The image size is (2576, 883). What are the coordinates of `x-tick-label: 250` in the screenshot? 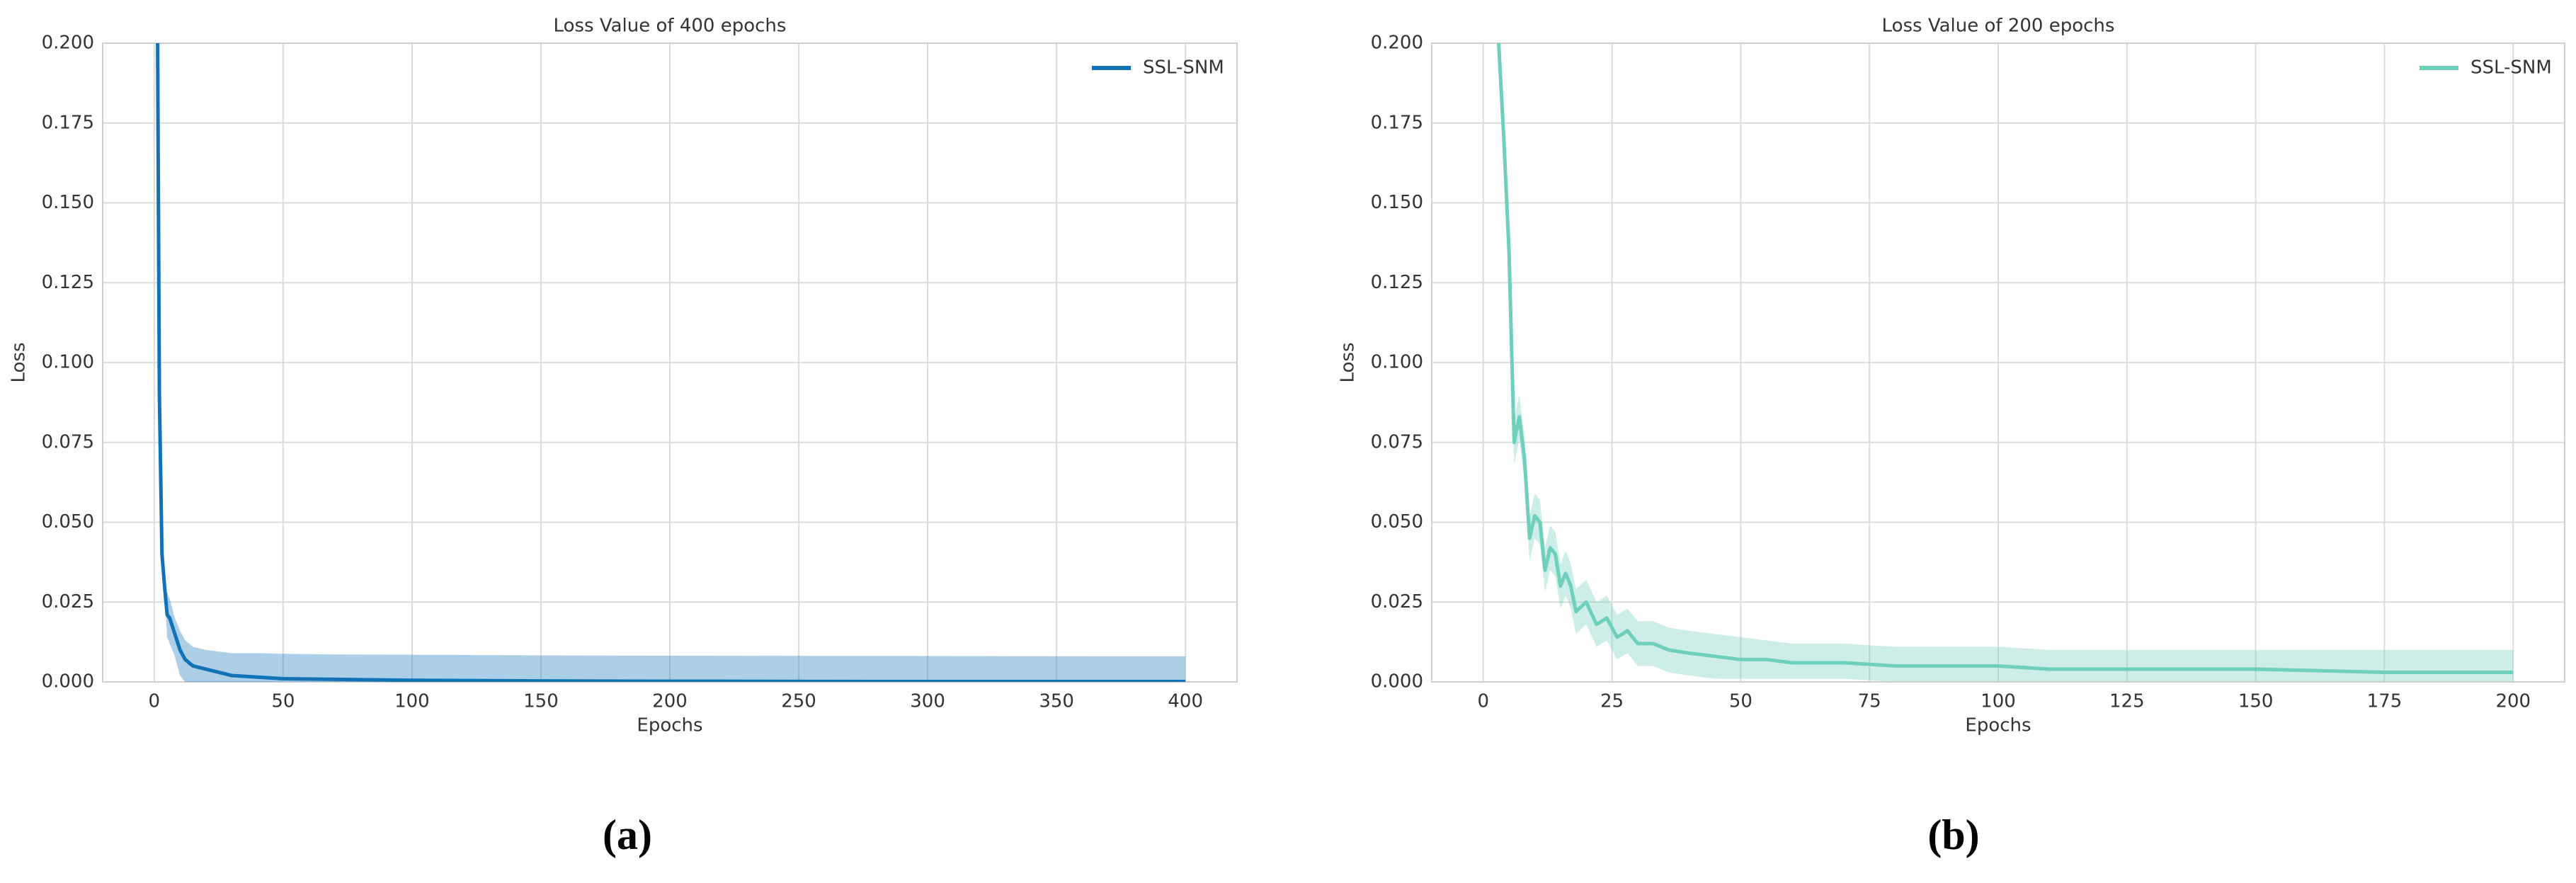 It's located at (798, 701).